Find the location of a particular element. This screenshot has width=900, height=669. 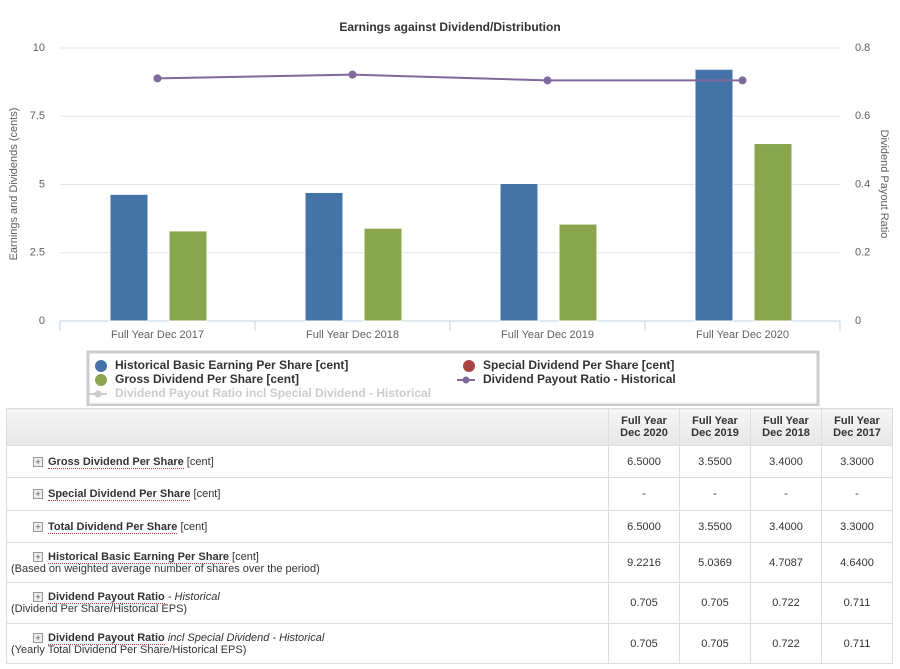

y2-tick-label: 0.8 is located at coordinates (862, 48).